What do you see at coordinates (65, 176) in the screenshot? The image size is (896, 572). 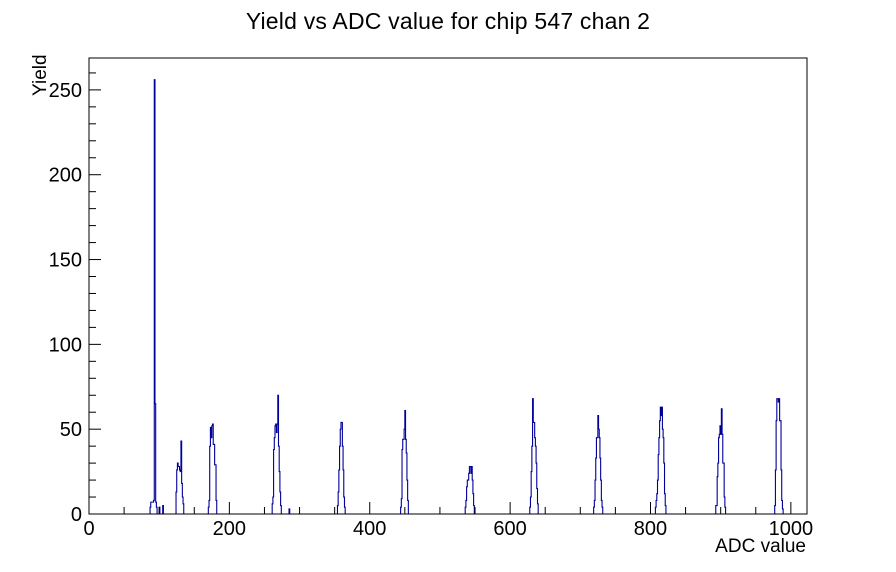 I see `y-tick-label: 200` at bounding box center [65, 176].